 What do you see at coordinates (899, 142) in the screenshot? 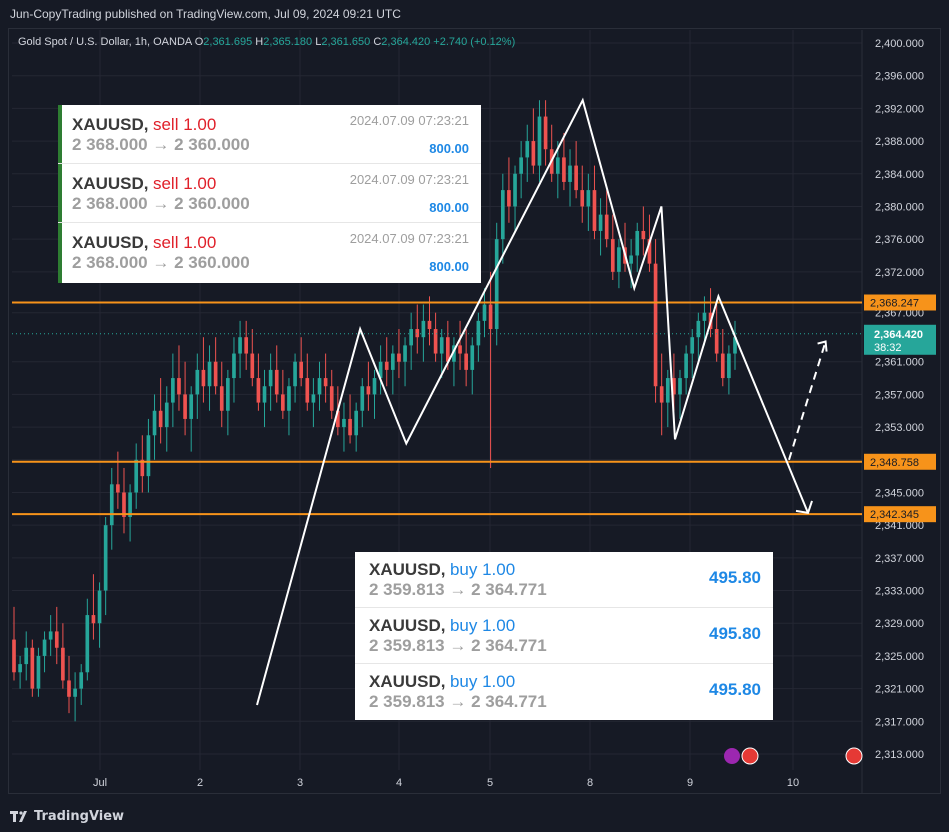
I see `y-tick-label: 2,388.000` at bounding box center [899, 142].